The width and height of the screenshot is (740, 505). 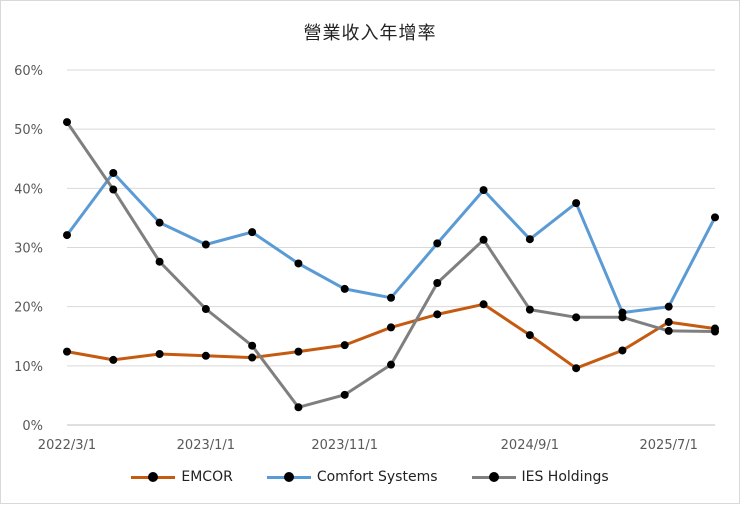 I want to click on legend-item: EMCOR, so click(x=182, y=477).